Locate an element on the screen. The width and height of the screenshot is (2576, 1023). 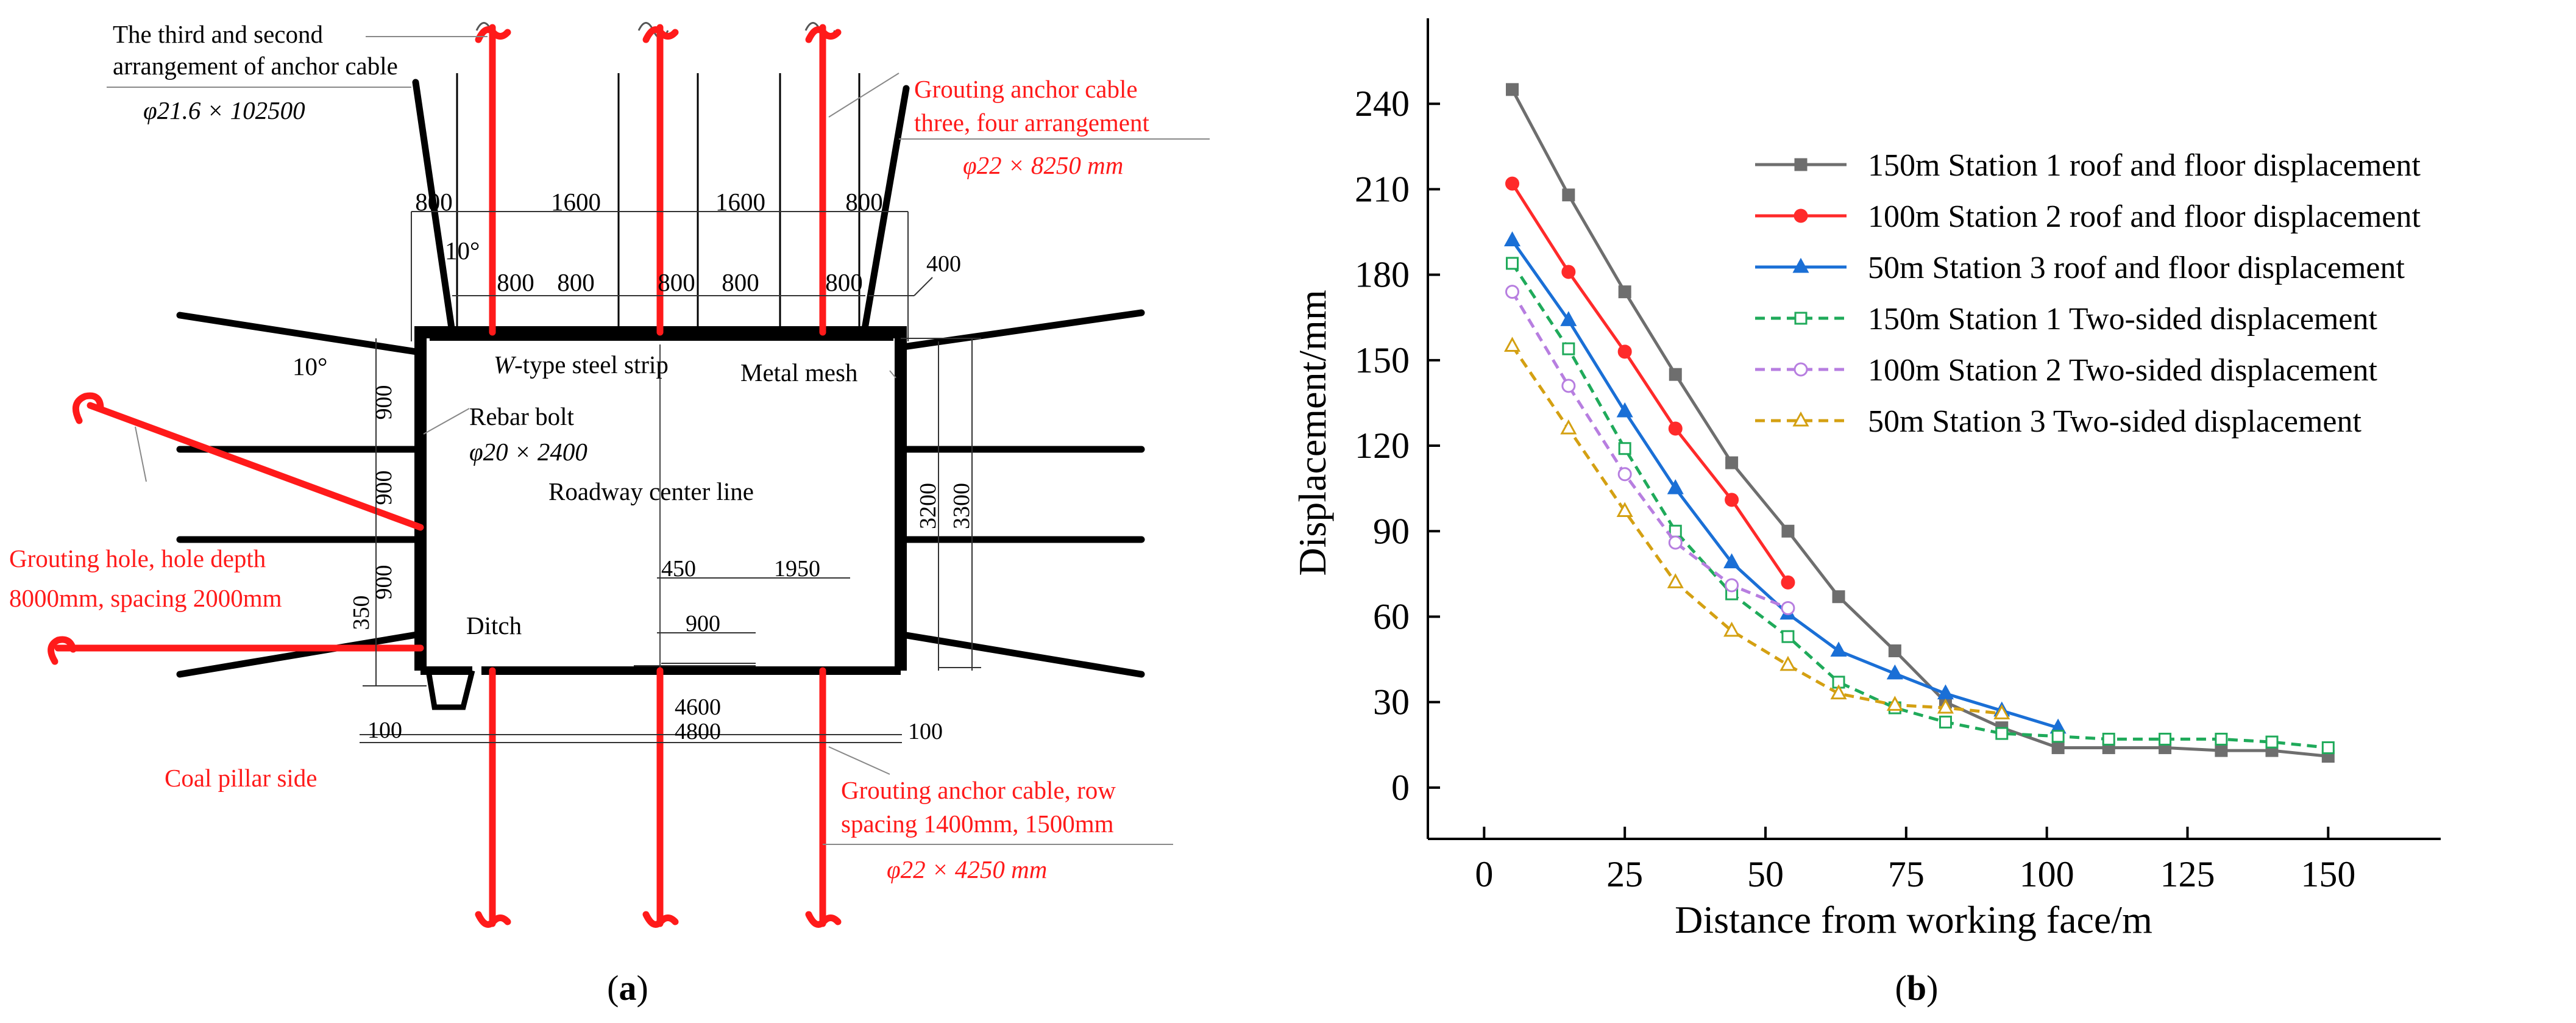
y-tick-label: 0 is located at coordinates (1401, 788).